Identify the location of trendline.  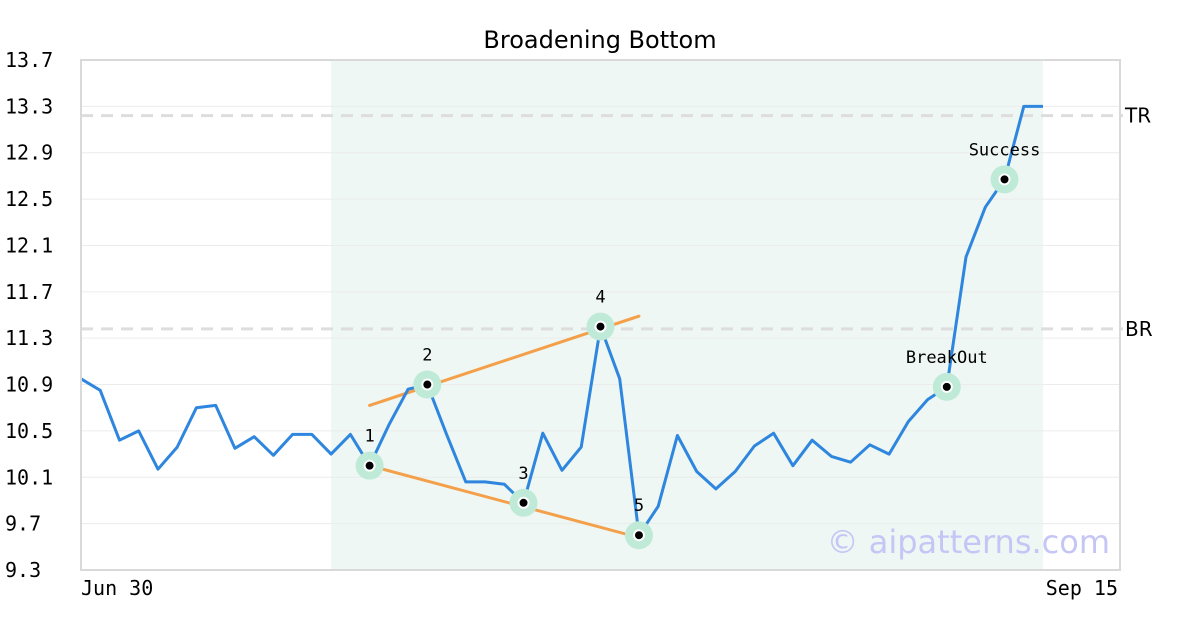
(504, 502).